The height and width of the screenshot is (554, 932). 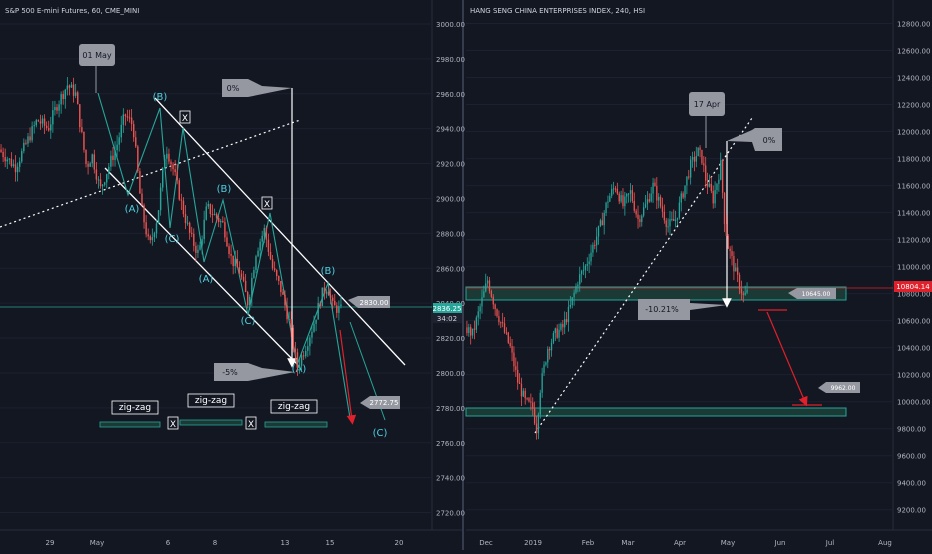 I want to click on right-tick-label: 9600.00, so click(x=911, y=457).